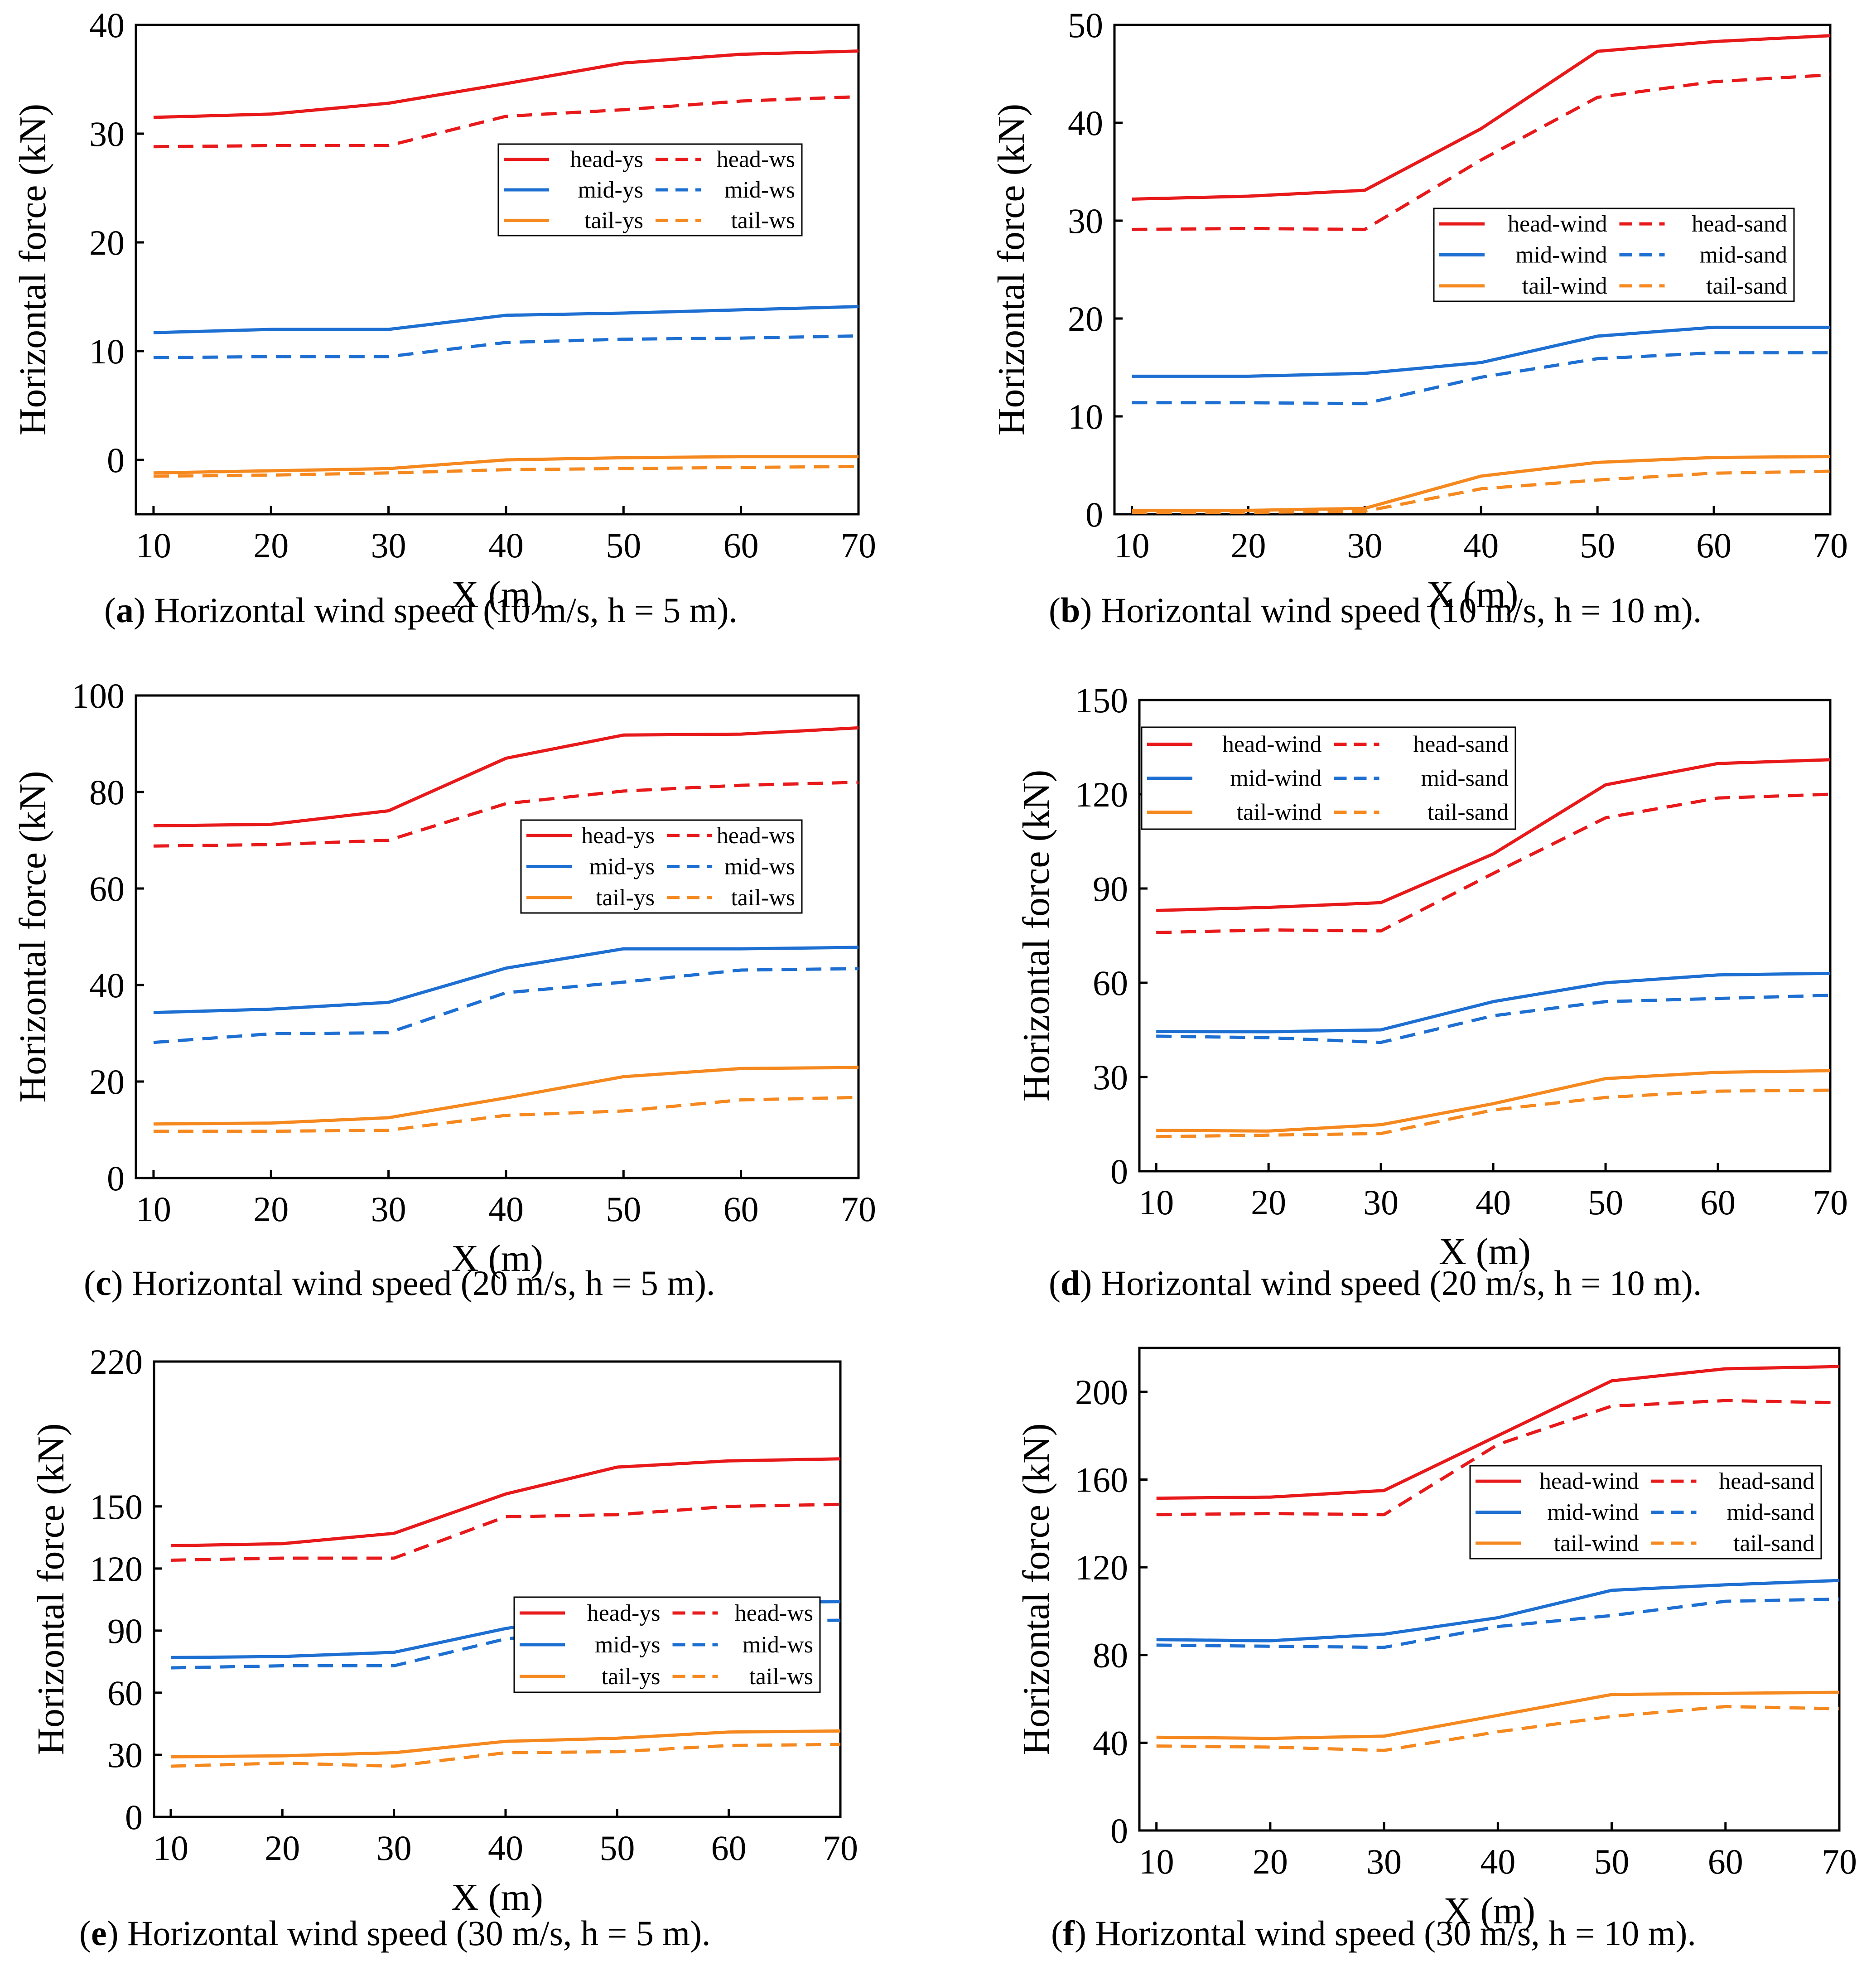 The image size is (1876, 1980). I want to click on legend-label: head-sand, so click(1461, 745).